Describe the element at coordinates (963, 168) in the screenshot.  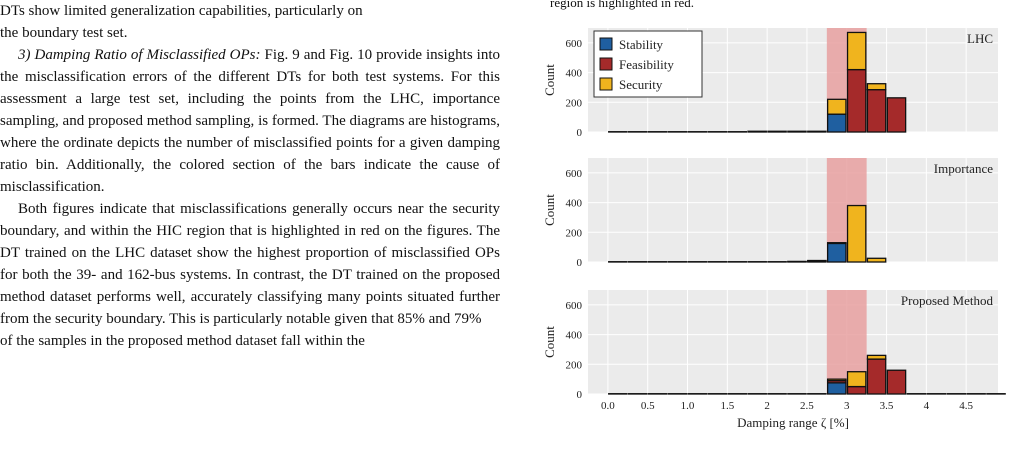
I see `panel-label: Importance` at that location.